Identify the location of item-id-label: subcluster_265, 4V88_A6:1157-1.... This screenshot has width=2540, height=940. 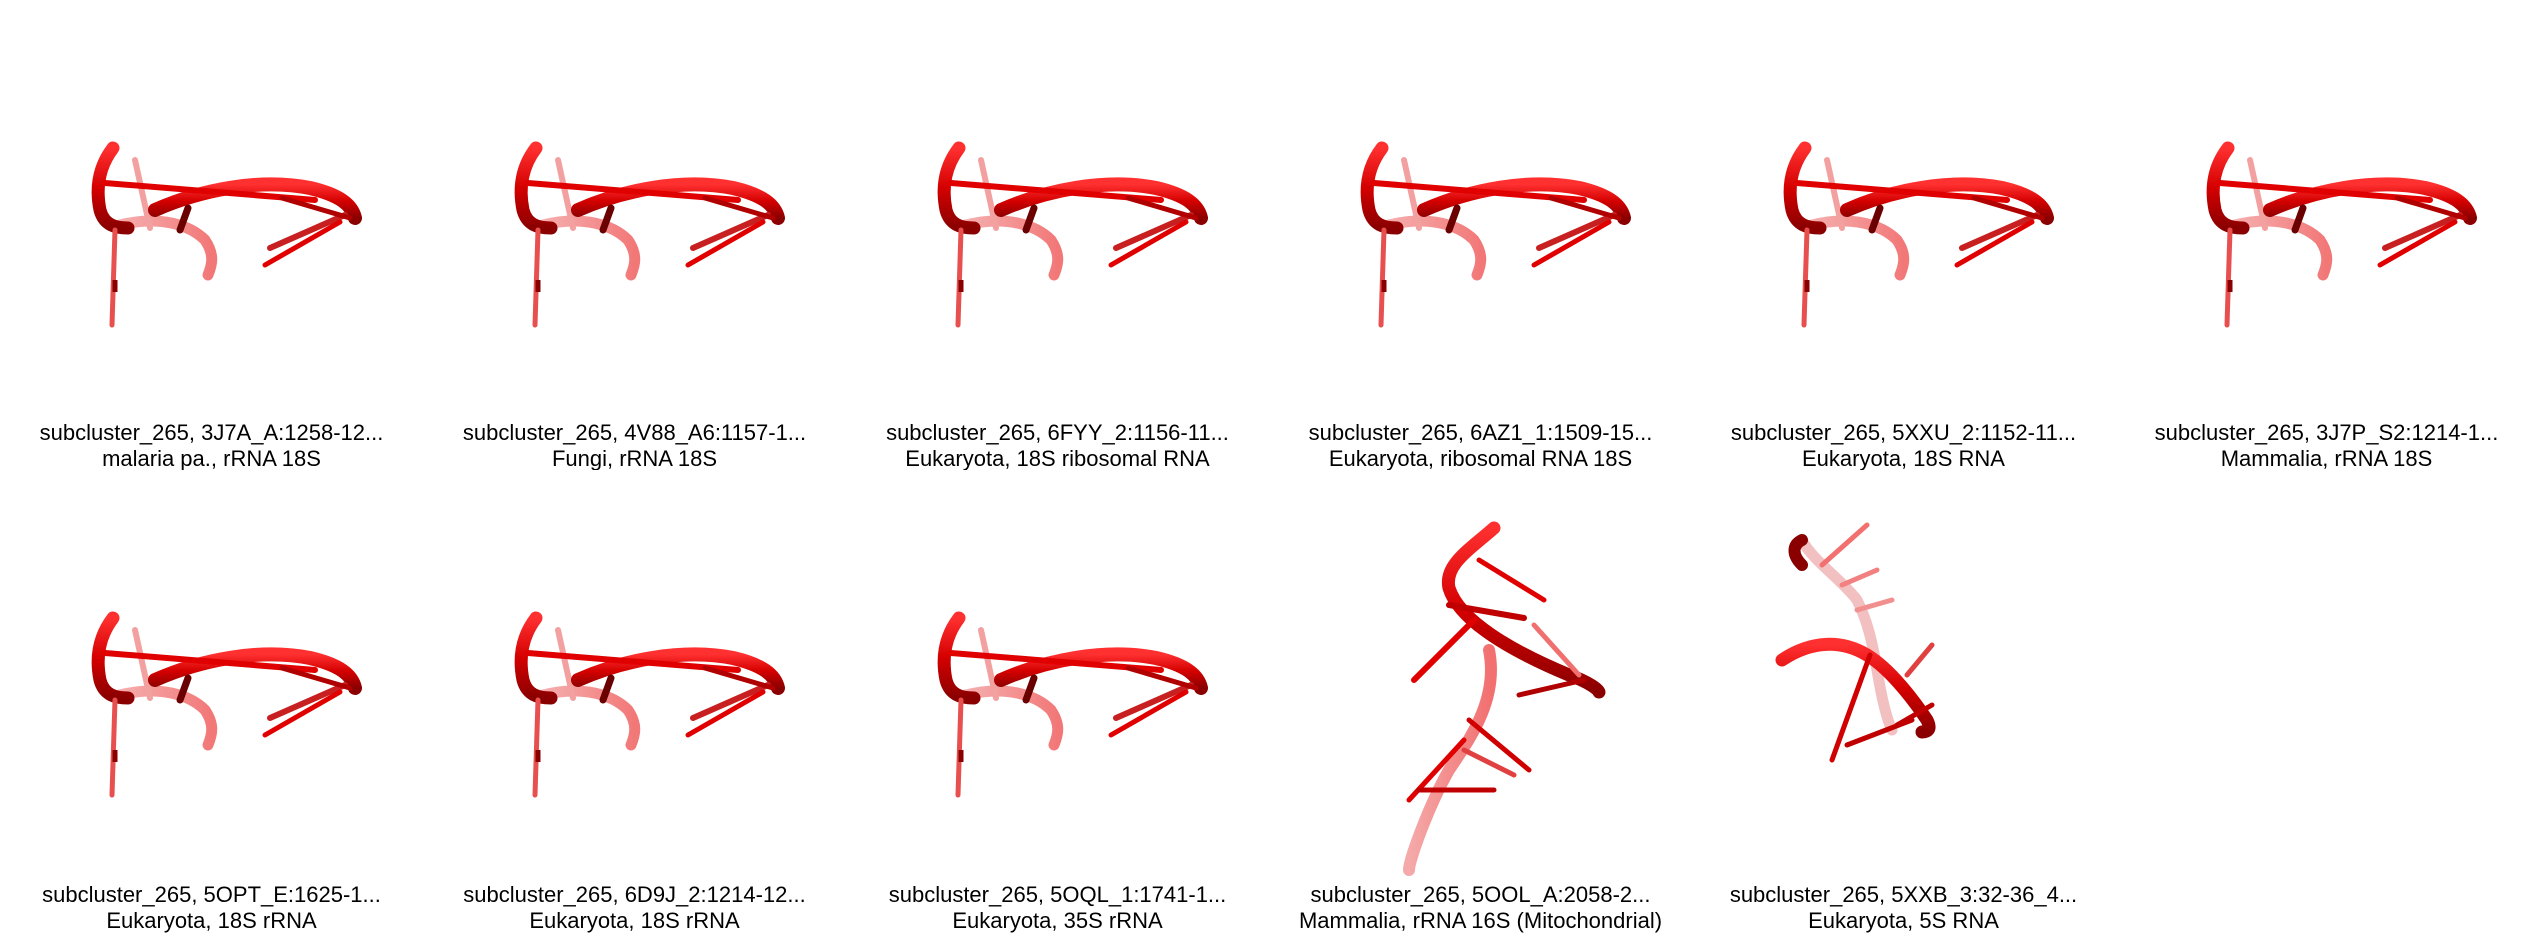
(634, 432).